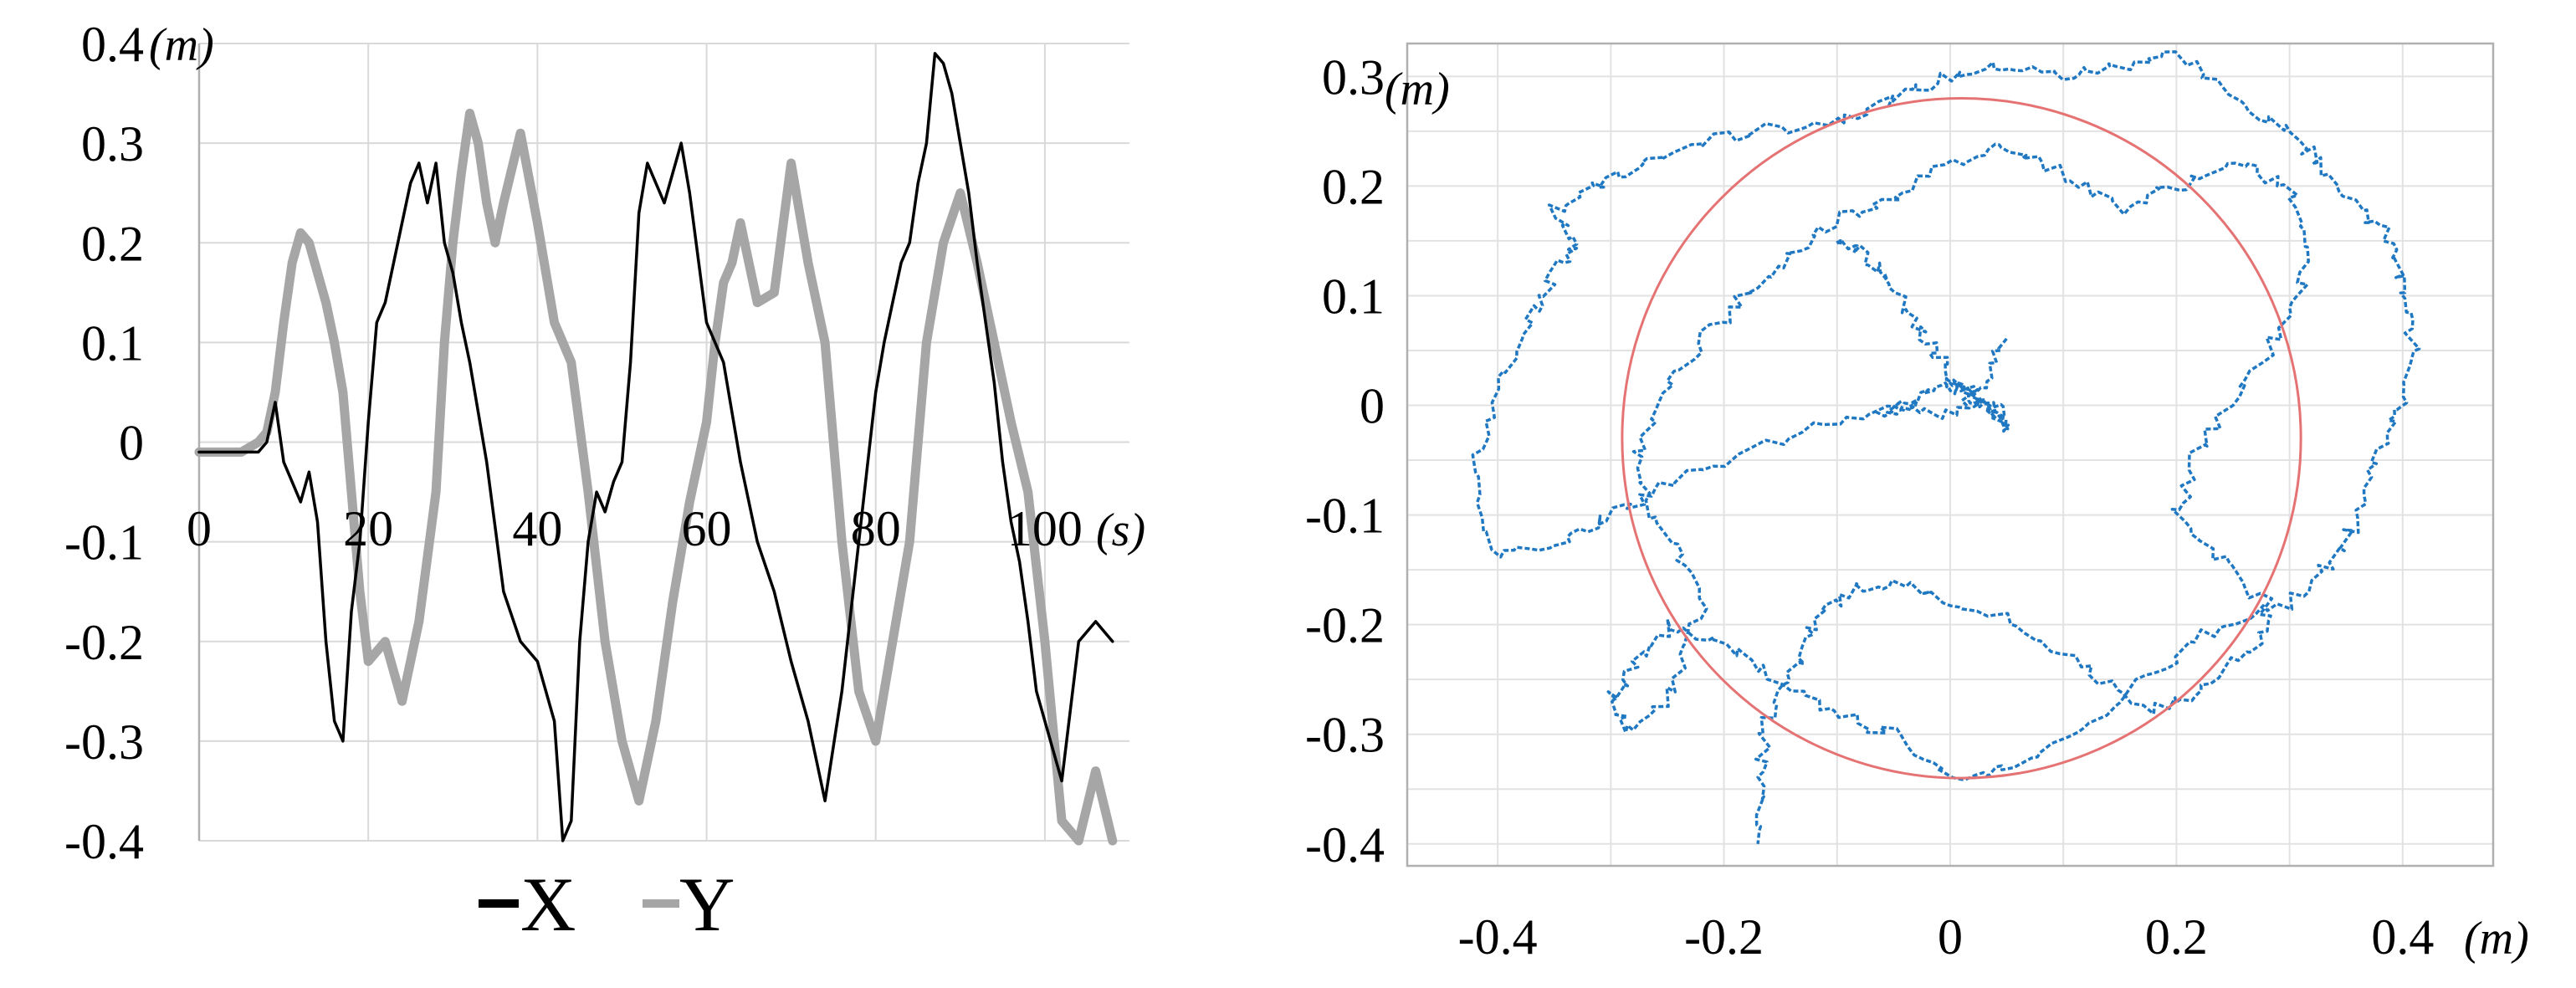 Image resolution: width=2576 pixels, height=988 pixels. What do you see at coordinates (607, 904) in the screenshot?
I see `left-legend: X Y` at bounding box center [607, 904].